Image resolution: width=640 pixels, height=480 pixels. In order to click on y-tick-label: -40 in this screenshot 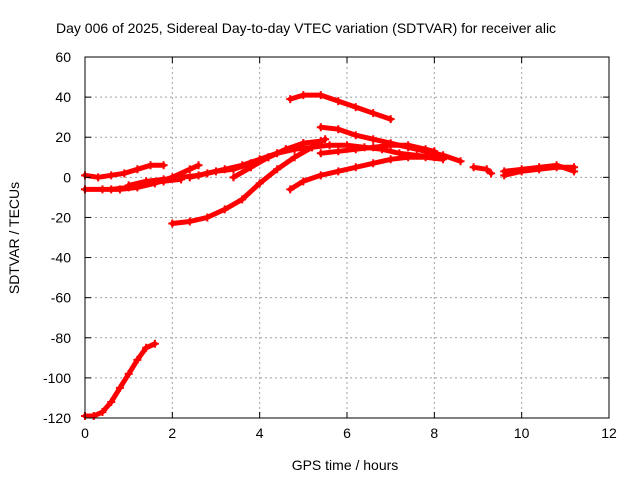, I will do `click(61, 258)`.